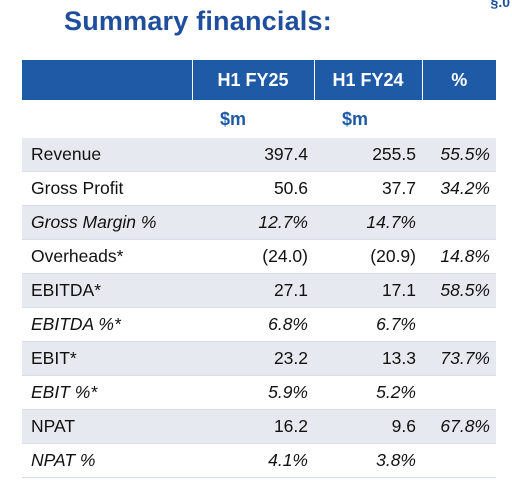  Describe the element at coordinates (253, 188) in the screenshot. I see `row-fy25-value: 50.6` at that location.